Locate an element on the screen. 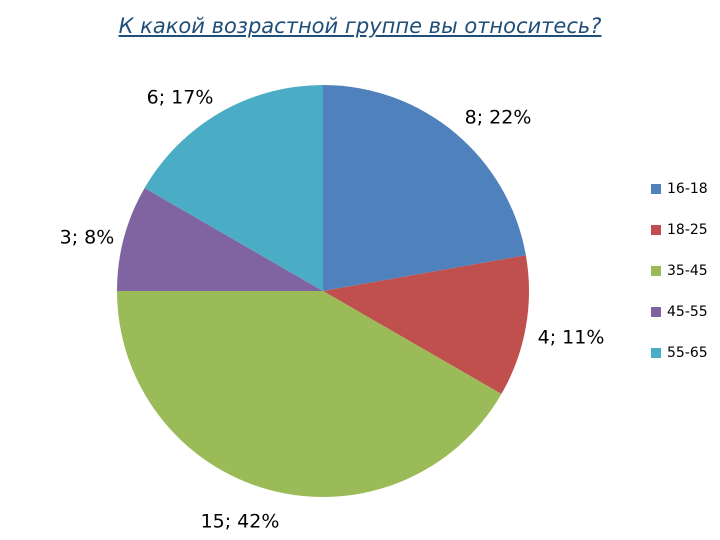 The image size is (720, 540). chart-title: К какой возрастной группе вы относитесь? is located at coordinates (360, 26).